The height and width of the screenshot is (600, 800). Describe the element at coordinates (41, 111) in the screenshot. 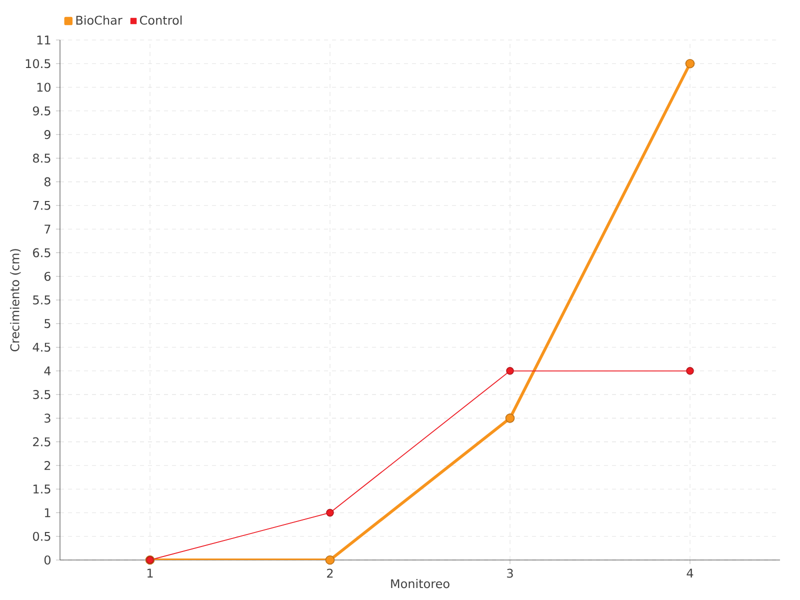

I see `y-tick-label: 9.5` at that location.